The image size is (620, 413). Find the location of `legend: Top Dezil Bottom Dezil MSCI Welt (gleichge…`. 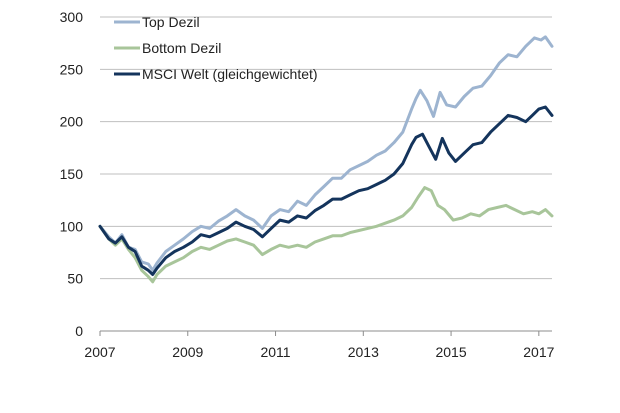

legend: Top Dezil Bottom Dezil MSCI Welt (gleichge… is located at coordinates (216, 48).